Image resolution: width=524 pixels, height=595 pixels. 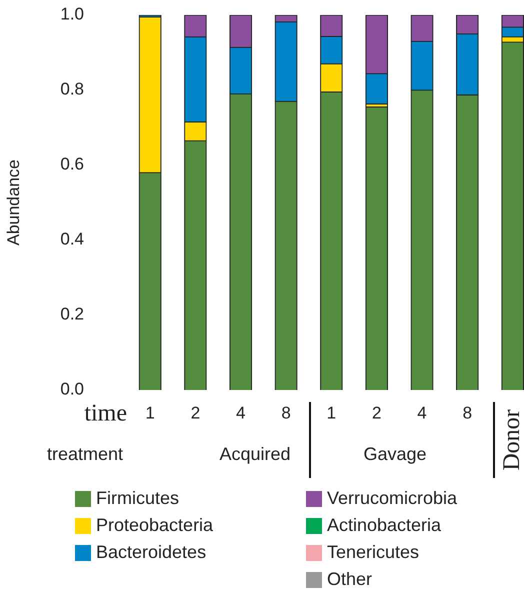 I want to click on y-tick-label: 0.6, so click(x=72, y=164).